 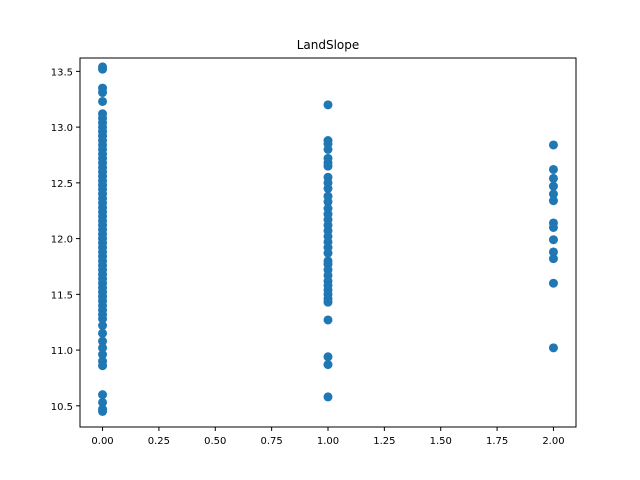 What do you see at coordinates (159, 441) in the screenshot?
I see `x-tick-label-1: 0.25` at bounding box center [159, 441].